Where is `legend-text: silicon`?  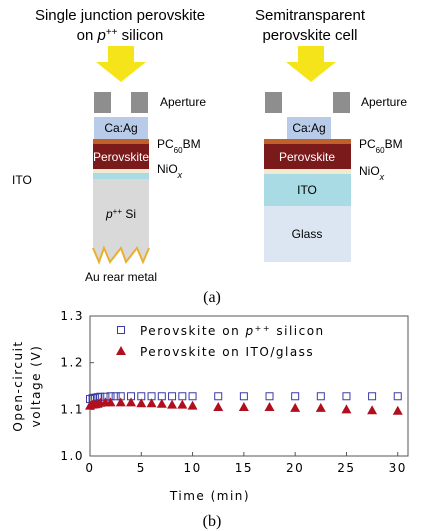
legend-text: silicon is located at coordinates (298, 331).